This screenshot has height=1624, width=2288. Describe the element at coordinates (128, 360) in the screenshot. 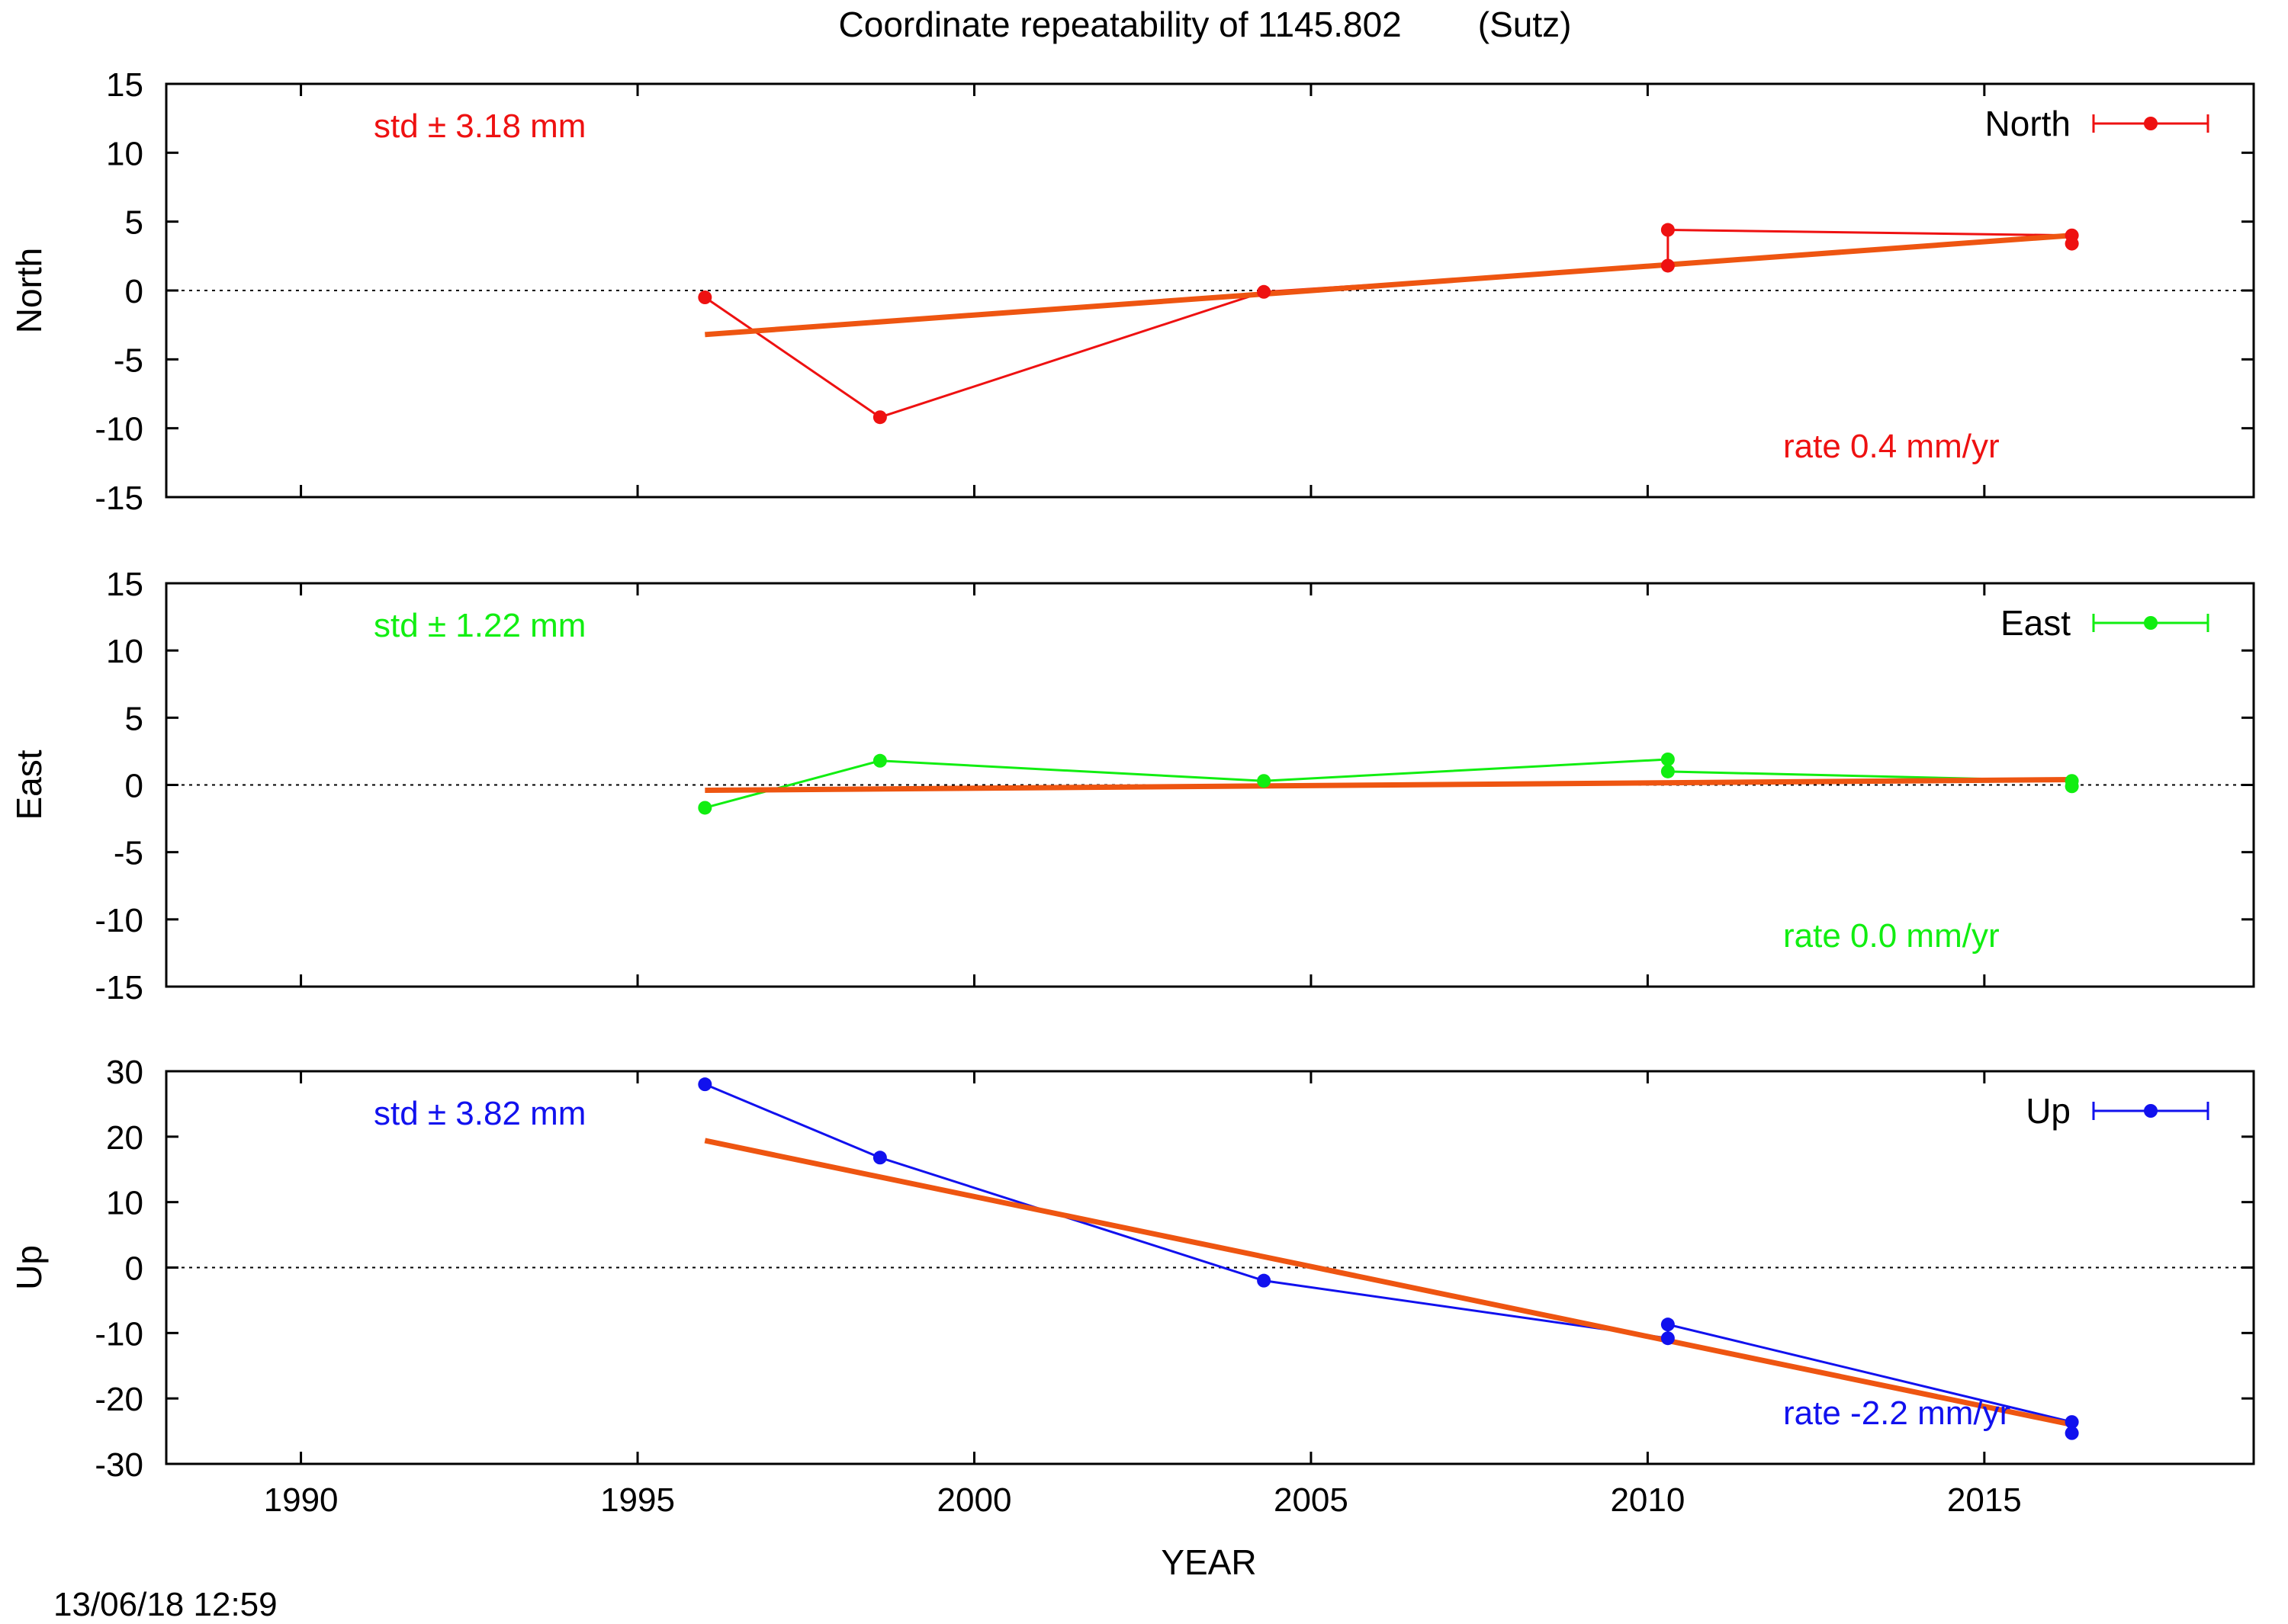

I see `y-tick-label-north: -5` at that location.